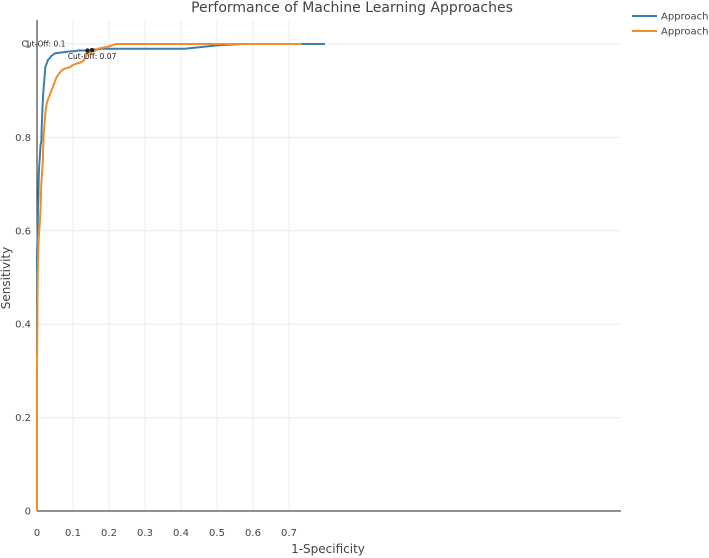  I want to click on y-tick-label: 0.6, so click(23, 231).